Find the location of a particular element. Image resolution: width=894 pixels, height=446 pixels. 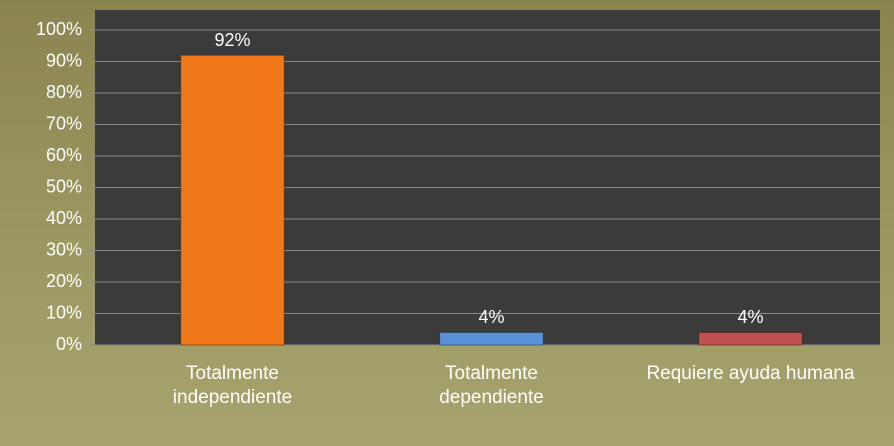

y-tick-label: 0% is located at coordinates (69, 344).